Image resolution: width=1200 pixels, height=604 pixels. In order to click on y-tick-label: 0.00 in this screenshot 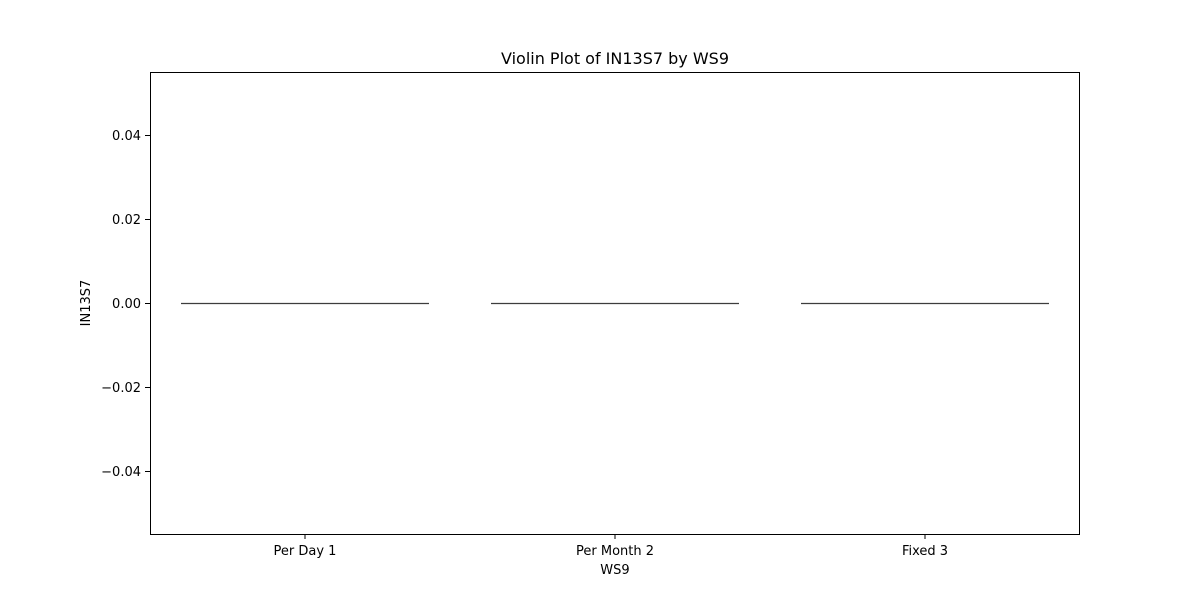, I will do `click(126, 304)`.